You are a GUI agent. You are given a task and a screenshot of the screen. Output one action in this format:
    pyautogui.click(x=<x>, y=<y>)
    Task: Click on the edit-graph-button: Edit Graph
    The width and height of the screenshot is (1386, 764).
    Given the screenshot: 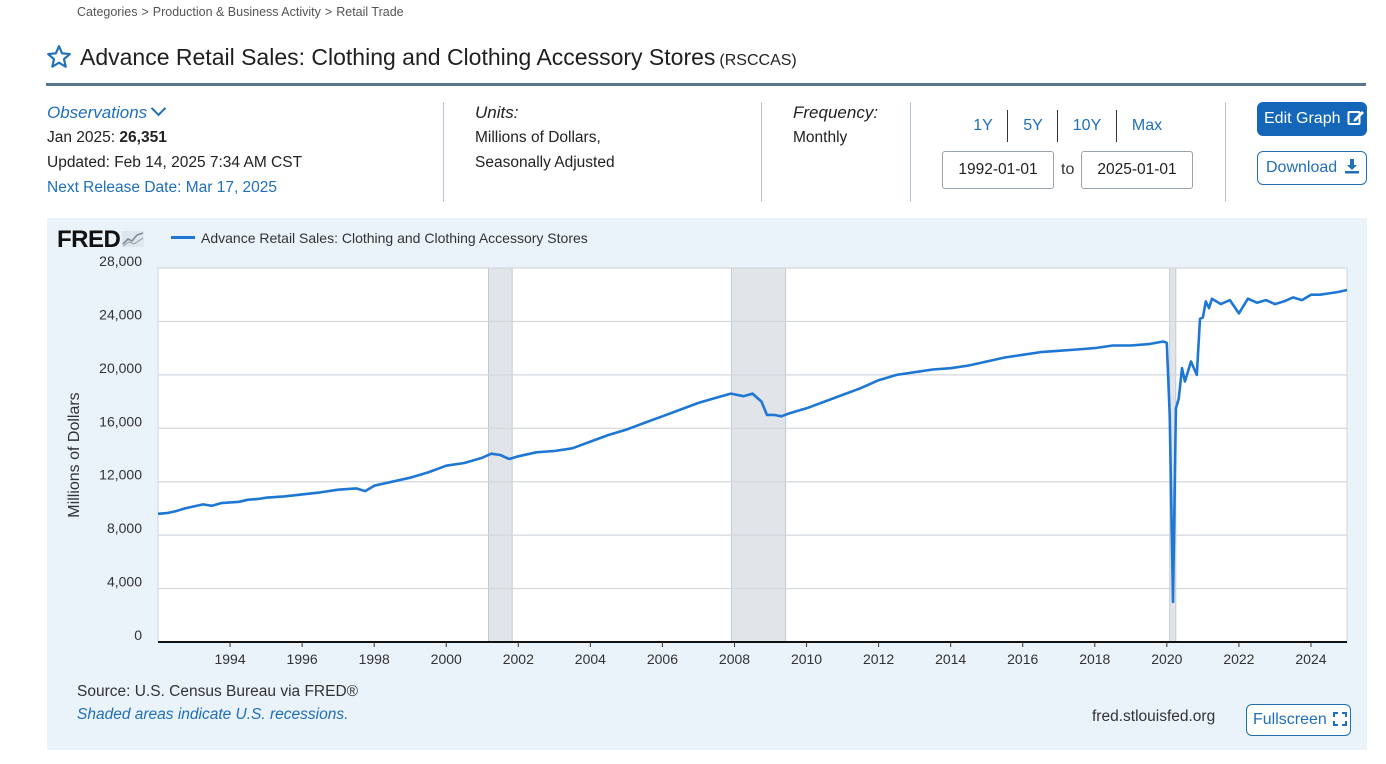 What is the action you would take?
    pyautogui.click(x=1312, y=119)
    